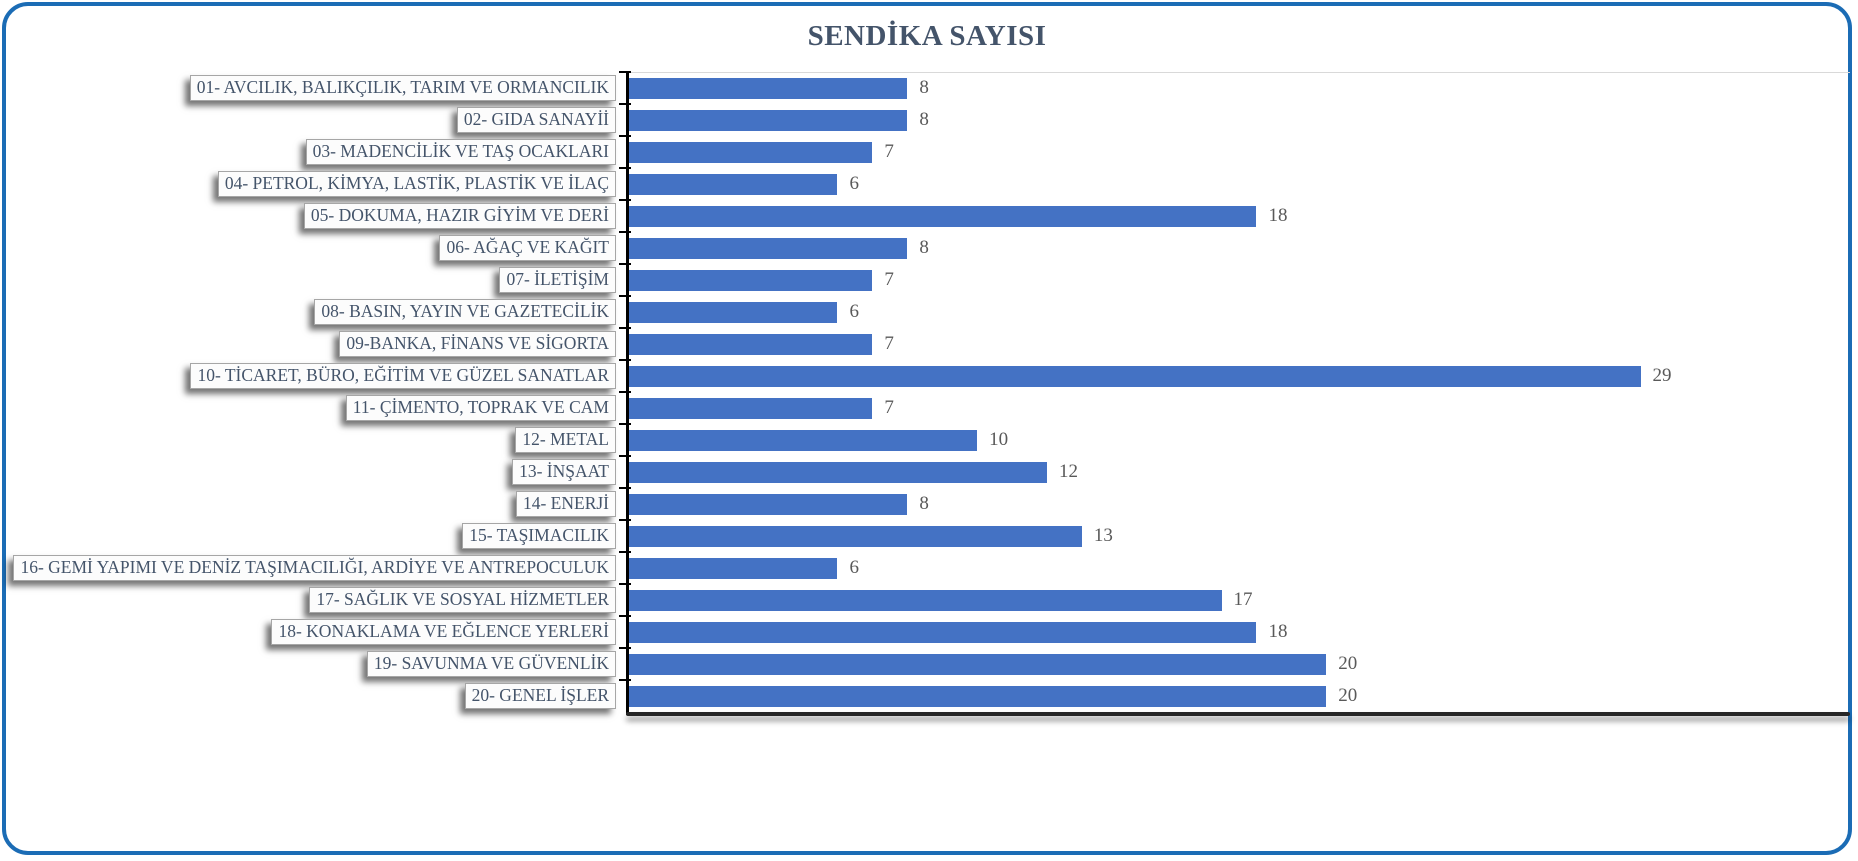 Image resolution: width=1858 pixels, height=861 pixels. Describe the element at coordinates (460, 152) in the screenshot. I see `category-label: 03- MADENCİLİK VE TAŞ OCAKLARI` at that location.